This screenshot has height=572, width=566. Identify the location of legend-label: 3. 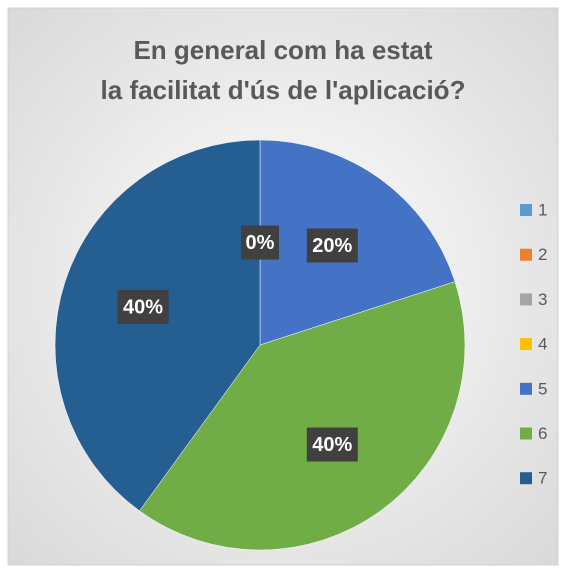
(542, 299).